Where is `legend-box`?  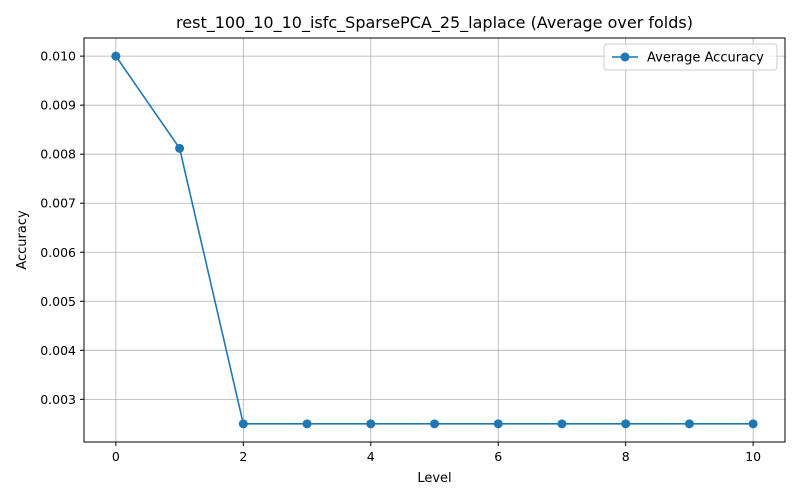 legend-box is located at coordinates (690, 57).